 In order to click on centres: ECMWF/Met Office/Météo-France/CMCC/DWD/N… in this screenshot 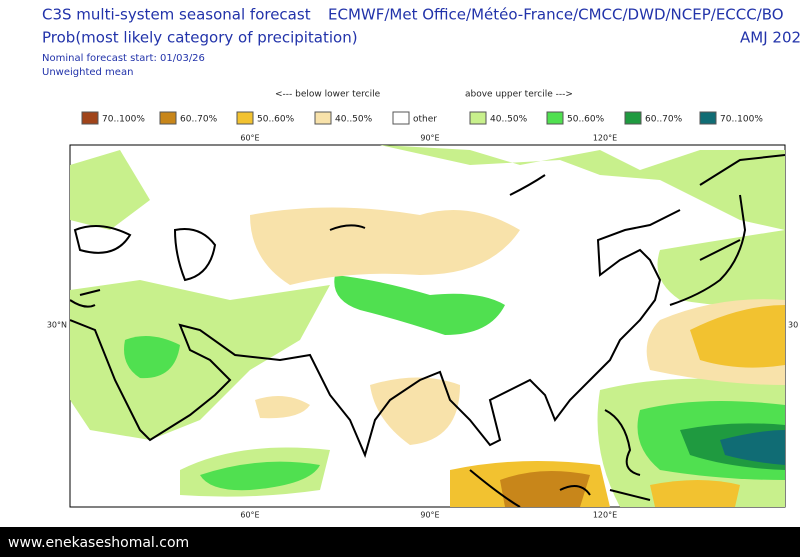, I will do `click(556, 15)`.